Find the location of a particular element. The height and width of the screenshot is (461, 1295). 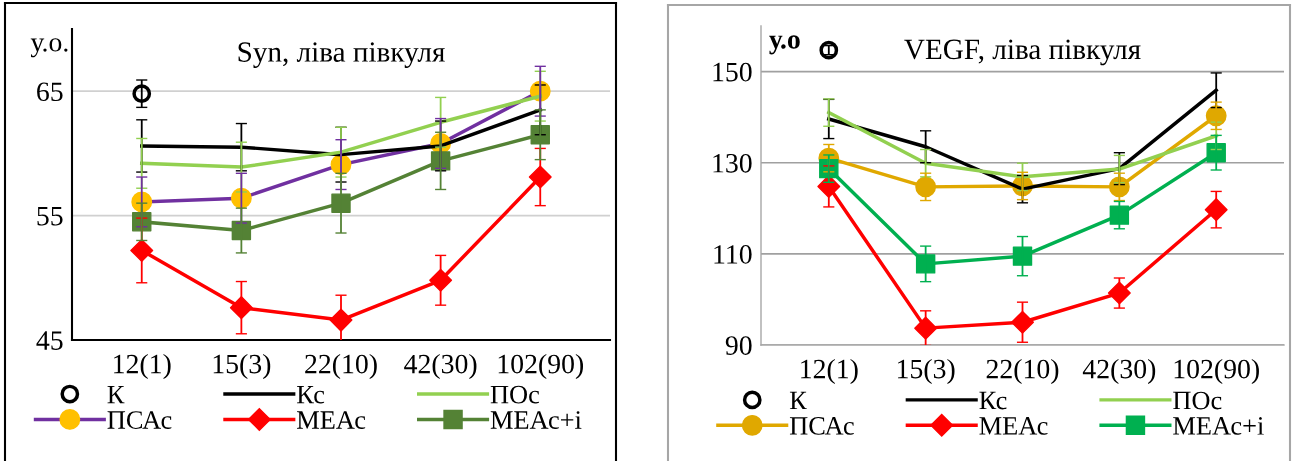

y-axis-title: у.о. is located at coordinates (49, 48).